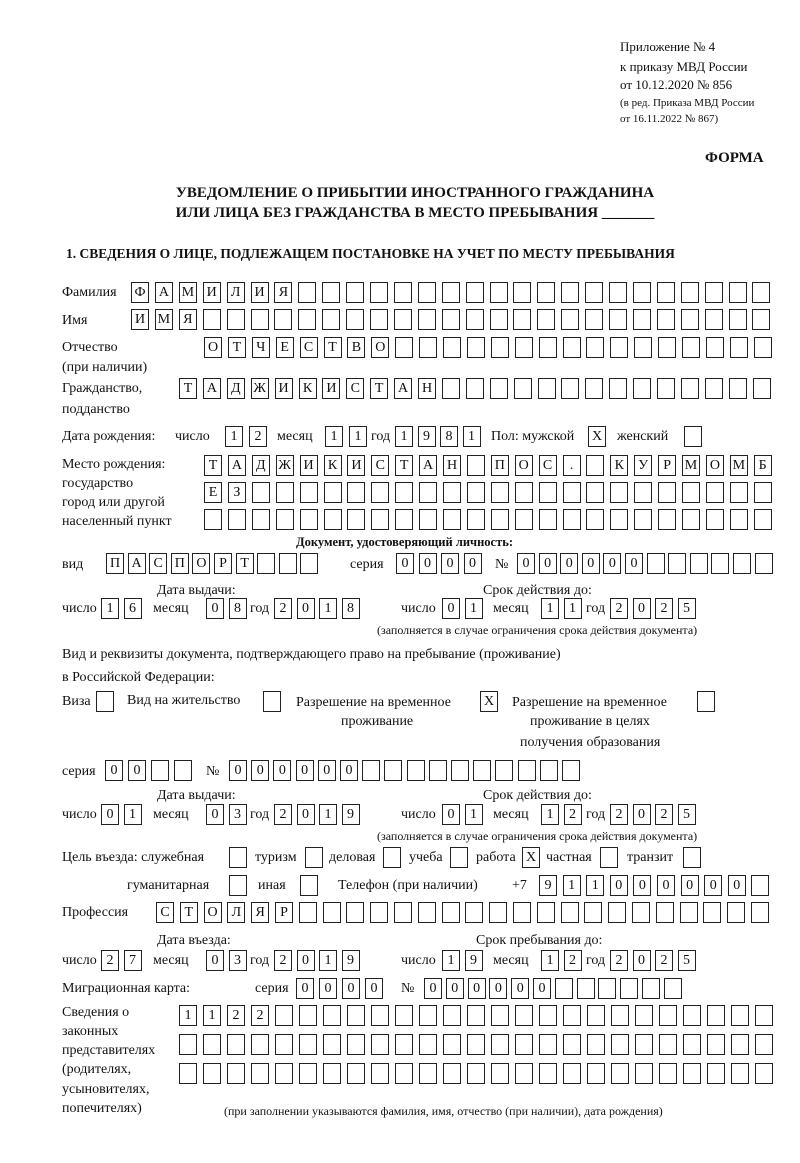  What do you see at coordinates (403, 388) in the screenshot?
I see `citizenship-cell: А` at bounding box center [403, 388].